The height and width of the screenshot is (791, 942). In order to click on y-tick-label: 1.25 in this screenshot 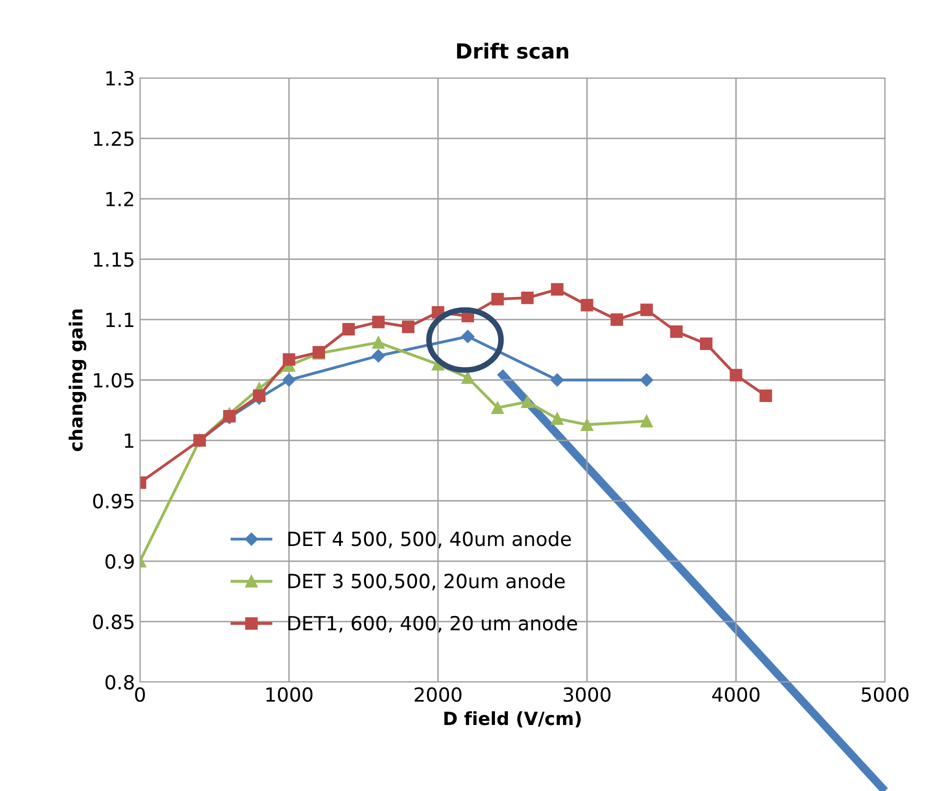, I will do `click(114, 138)`.